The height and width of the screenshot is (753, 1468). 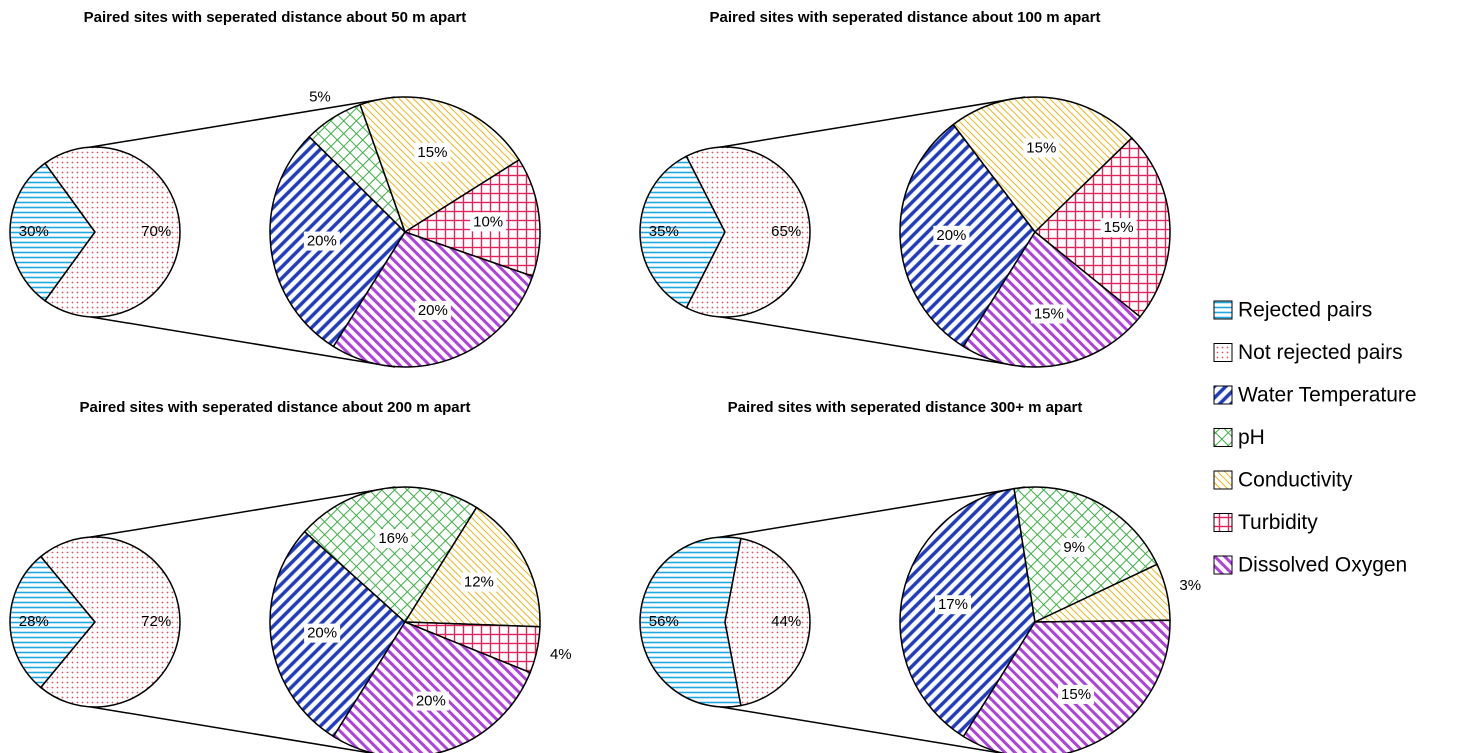 I want to click on data-label: 9%, so click(x=1074, y=547).